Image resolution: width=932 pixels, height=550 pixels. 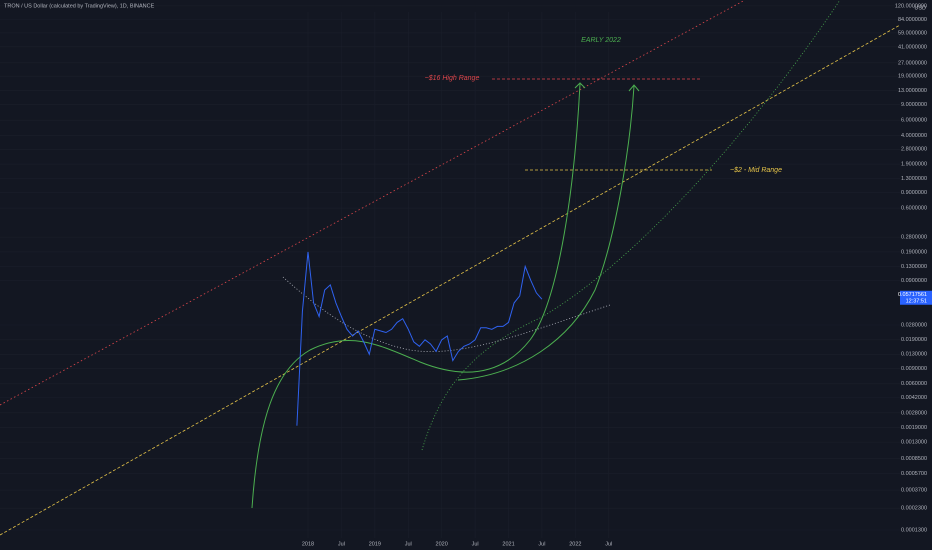 What do you see at coordinates (914, 267) in the screenshot?
I see `y-tick-label: 0.1300000` at bounding box center [914, 267].